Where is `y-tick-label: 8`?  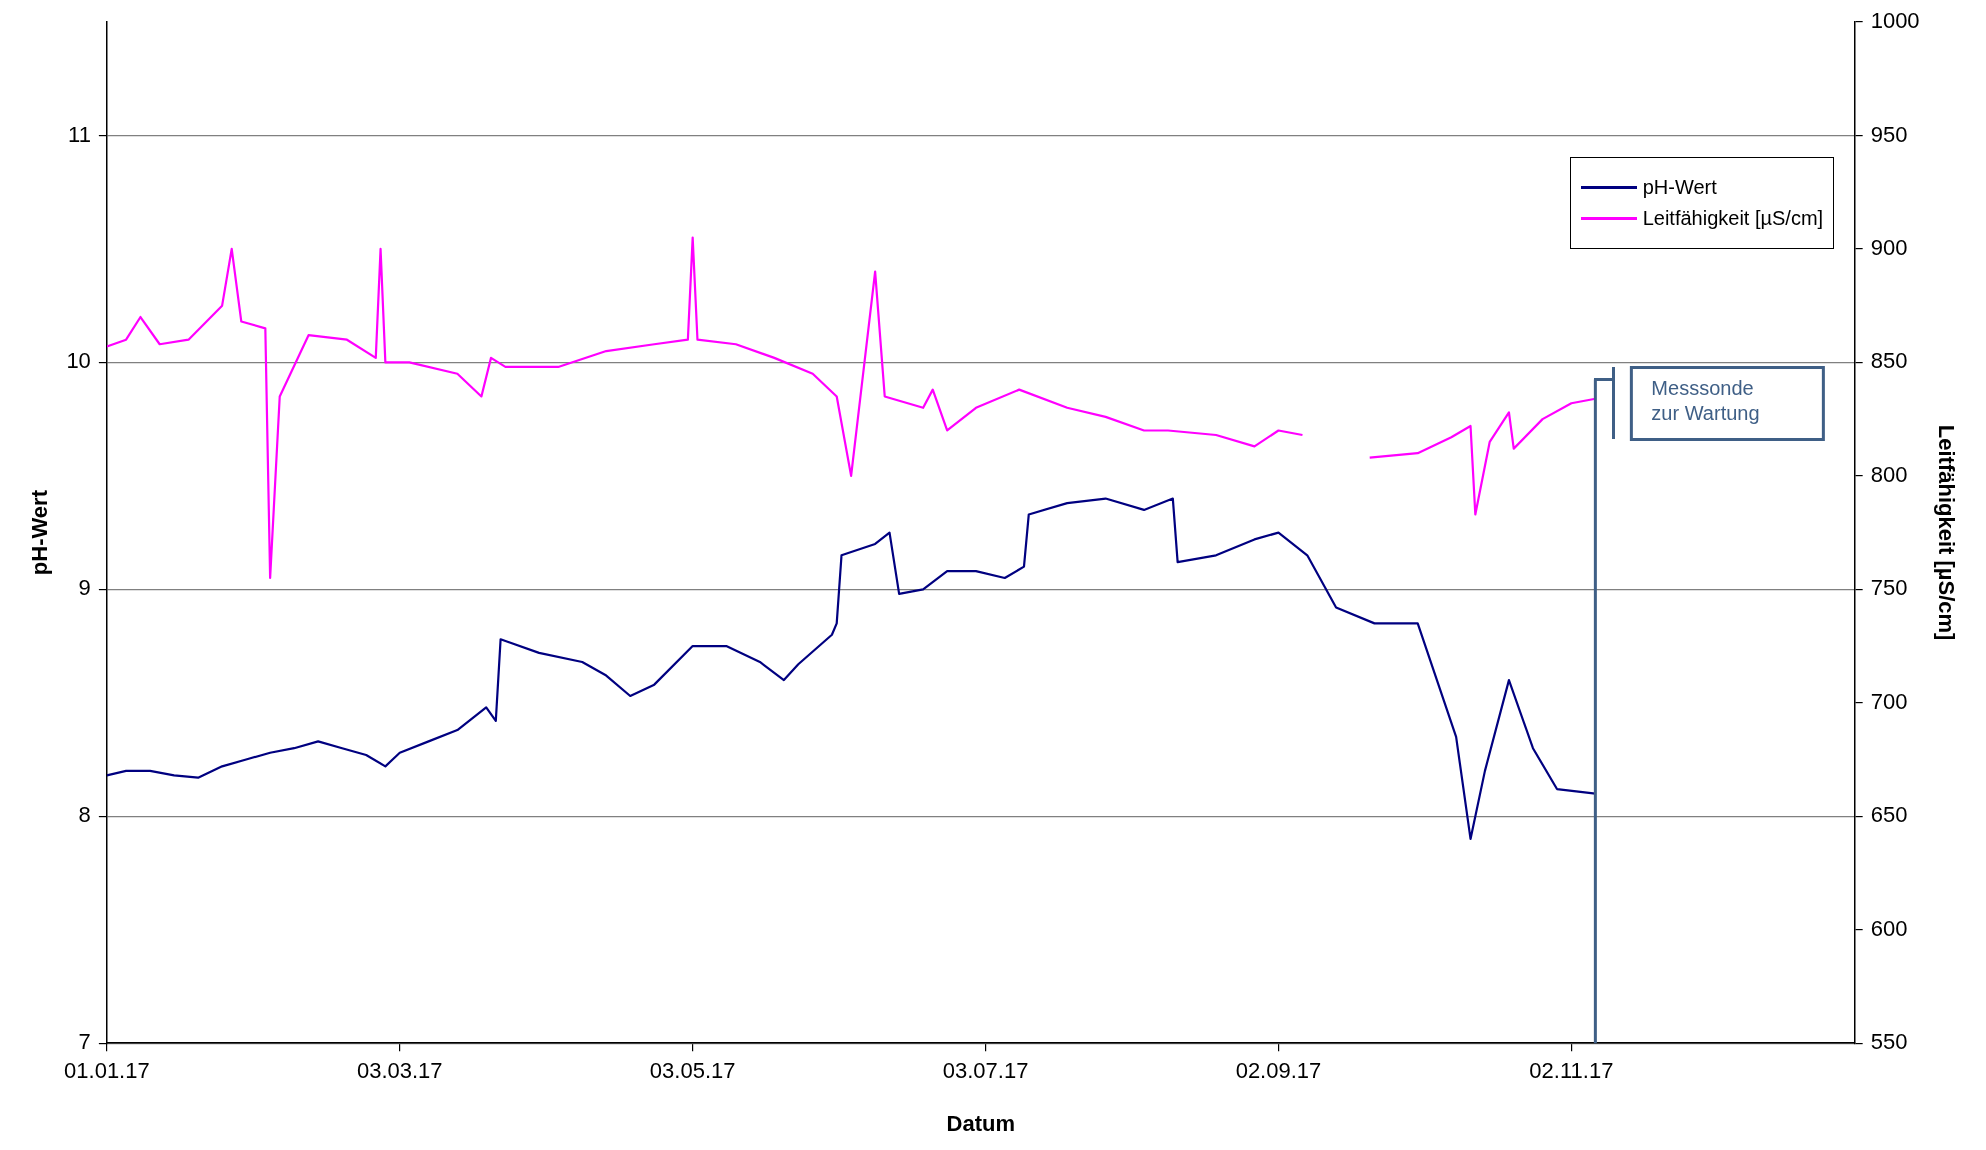
y-tick-label: 8 is located at coordinates (84, 815).